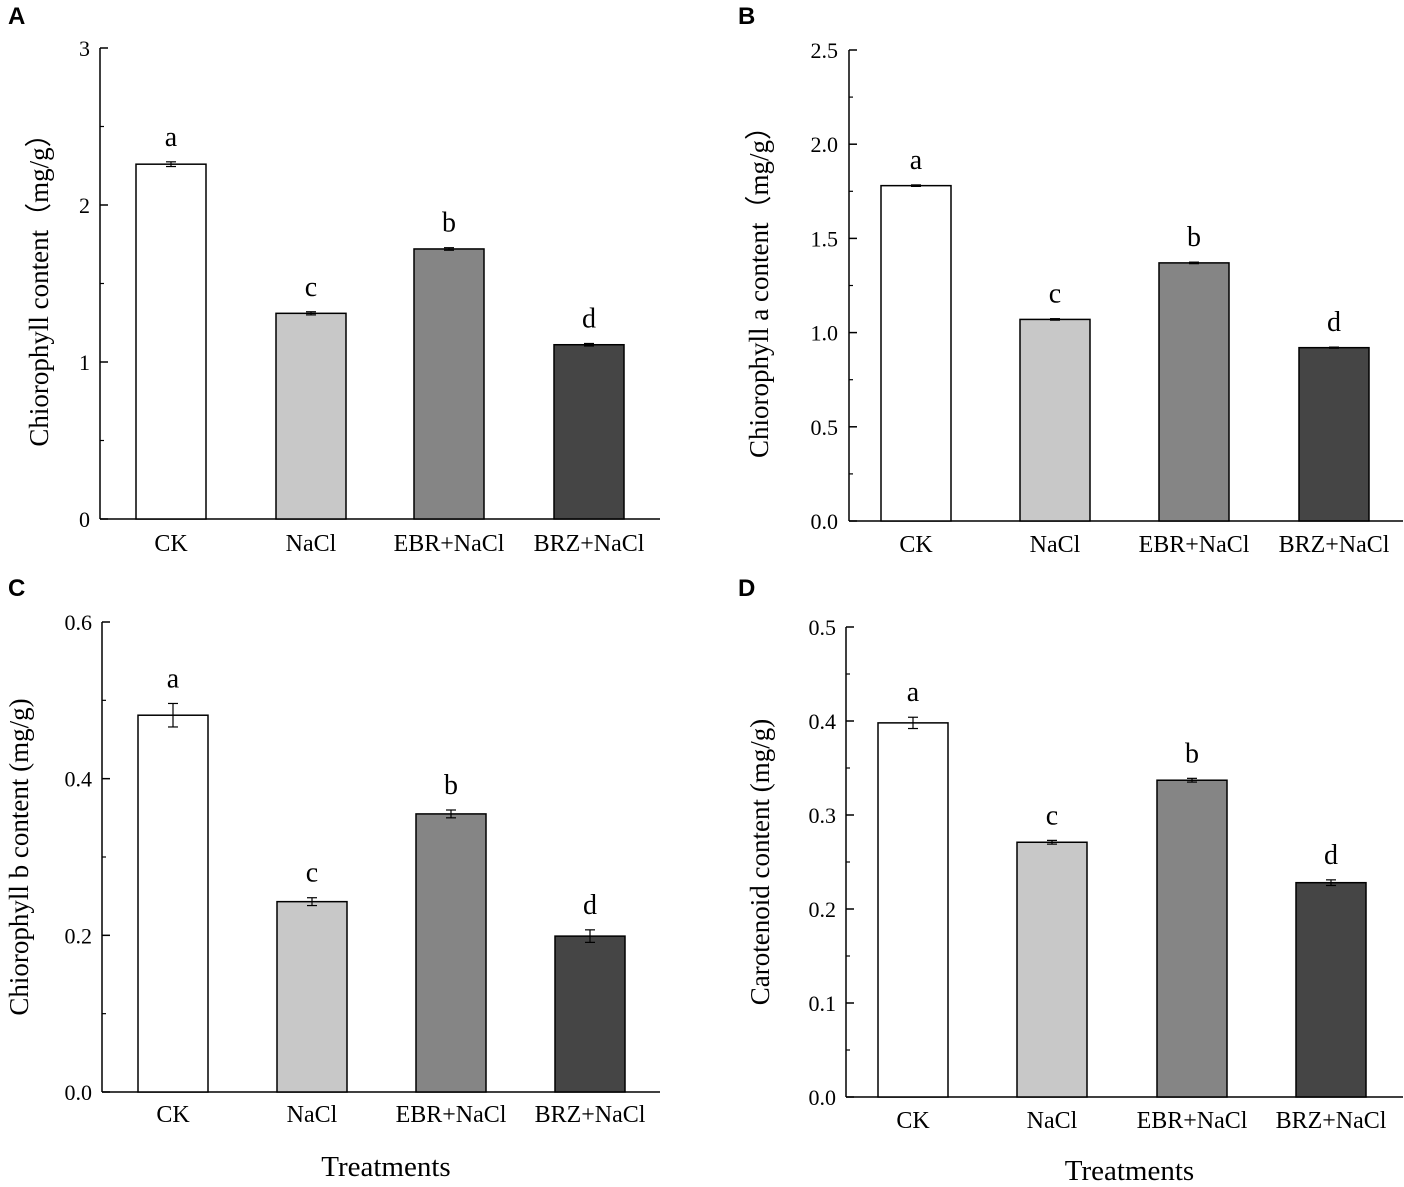 This screenshot has height=1187, width=1404. I want to click on y-axis-label: Chiorophyll b content (mg/g), so click(19, 856).